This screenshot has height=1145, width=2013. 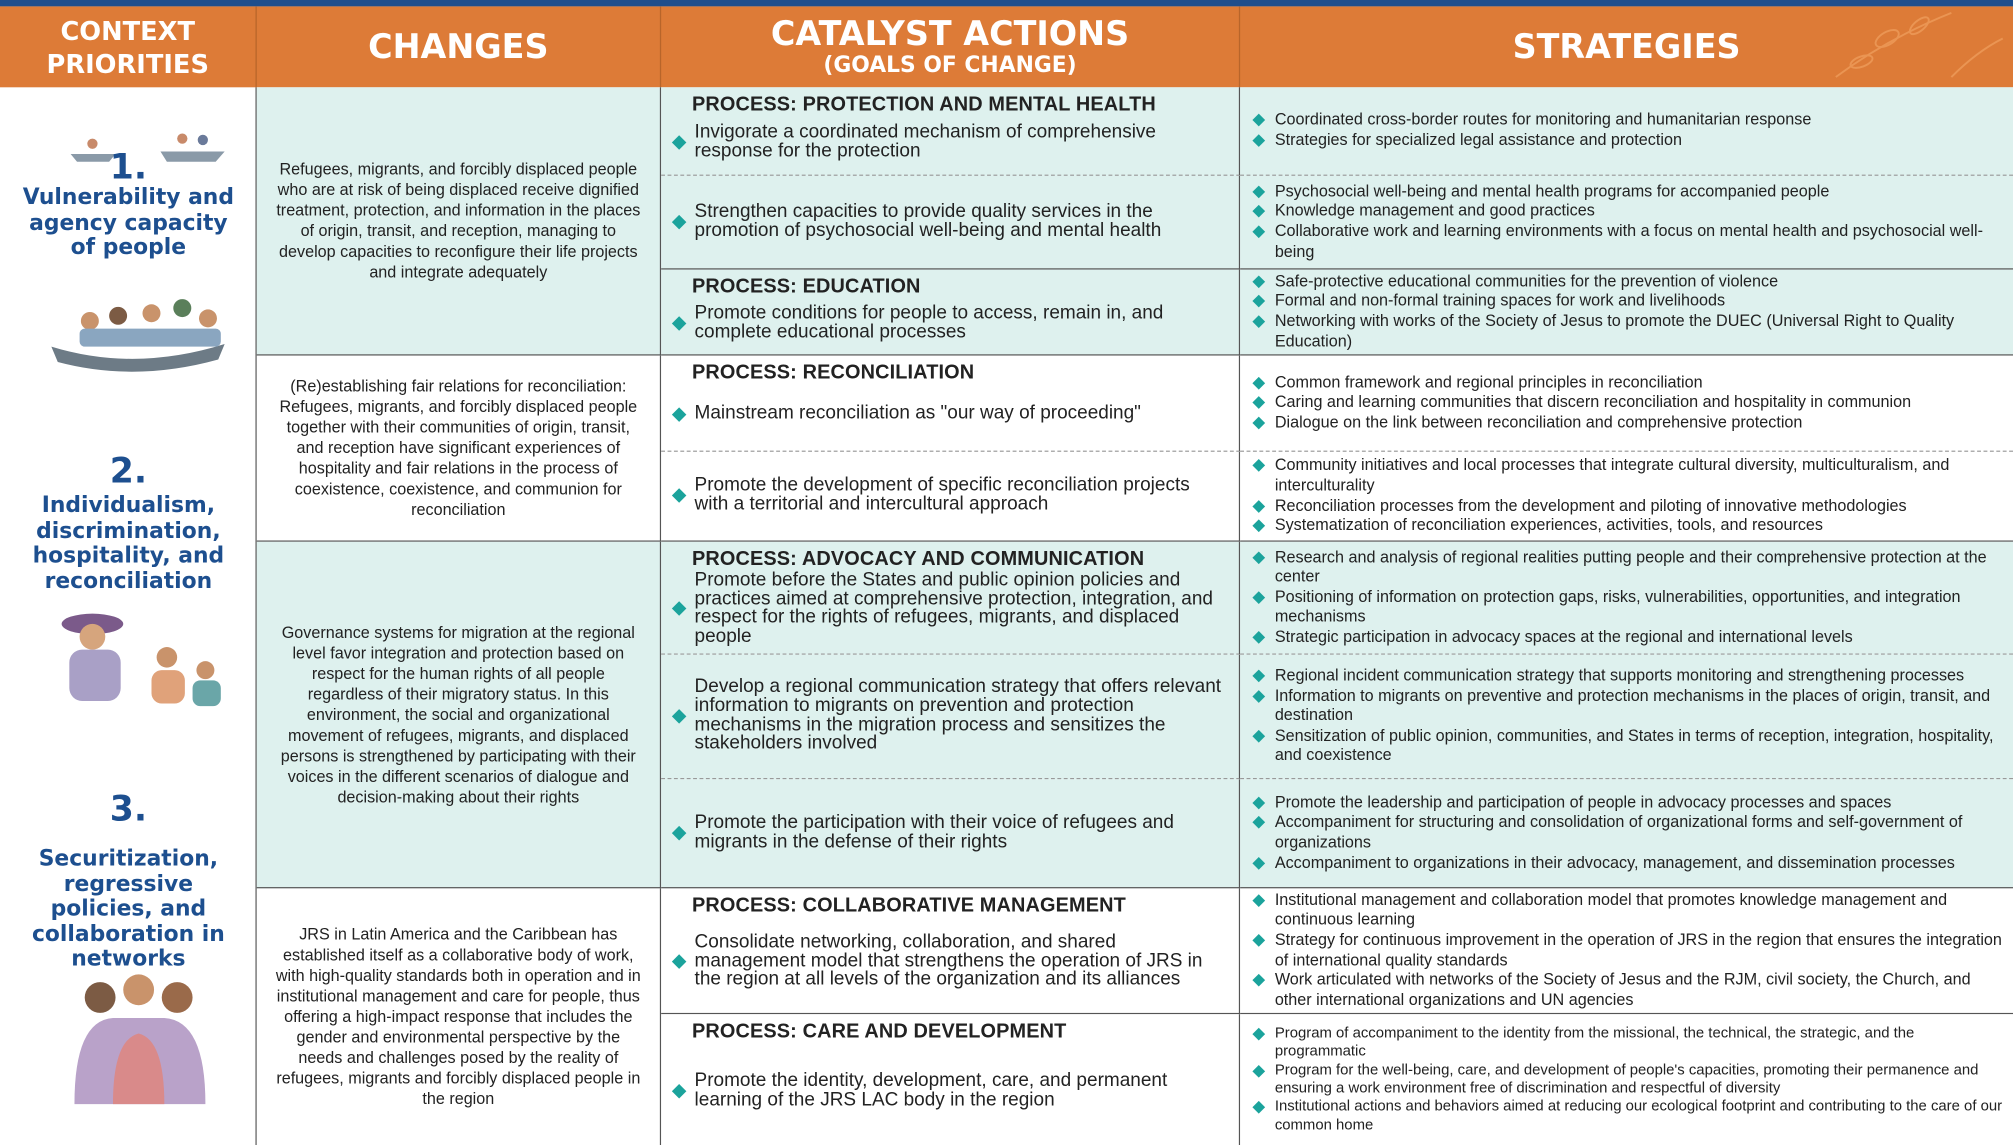 I want to click on header-subtitle: (GOALS OF CHANGE), so click(x=950, y=64).